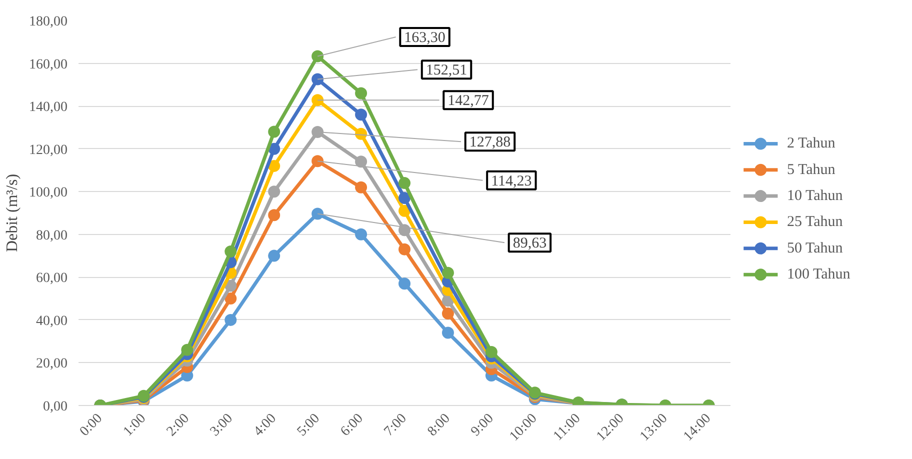 The height and width of the screenshot is (459, 912). What do you see at coordinates (308, 425) in the screenshot?
I see `x-tick-label: 5:00` at bounding box center [308, 425].